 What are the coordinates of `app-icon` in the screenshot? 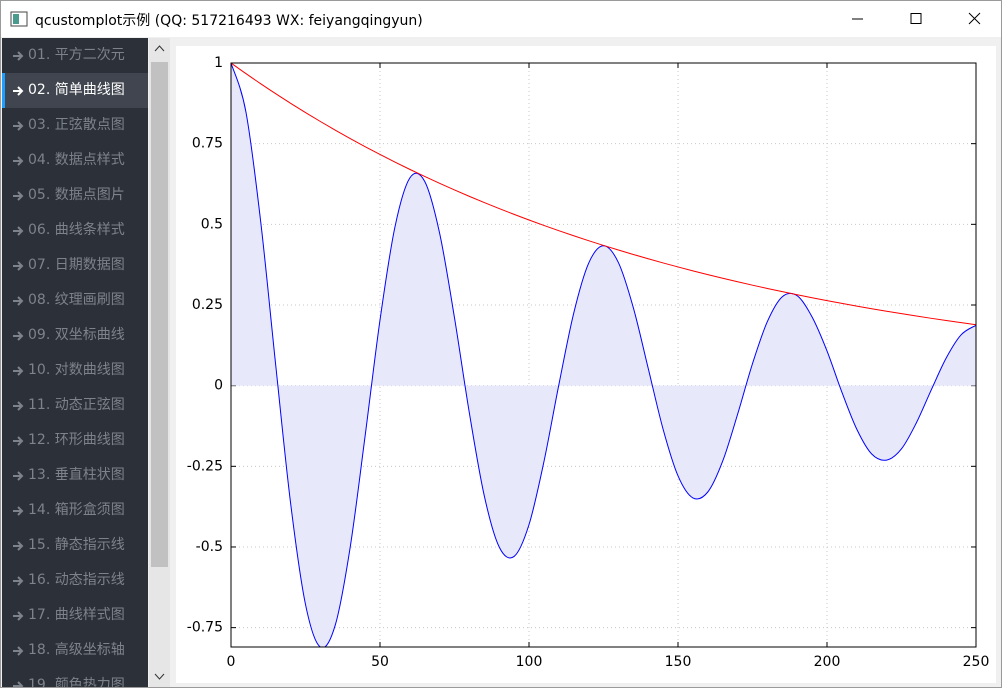 It's located at (19, 19).